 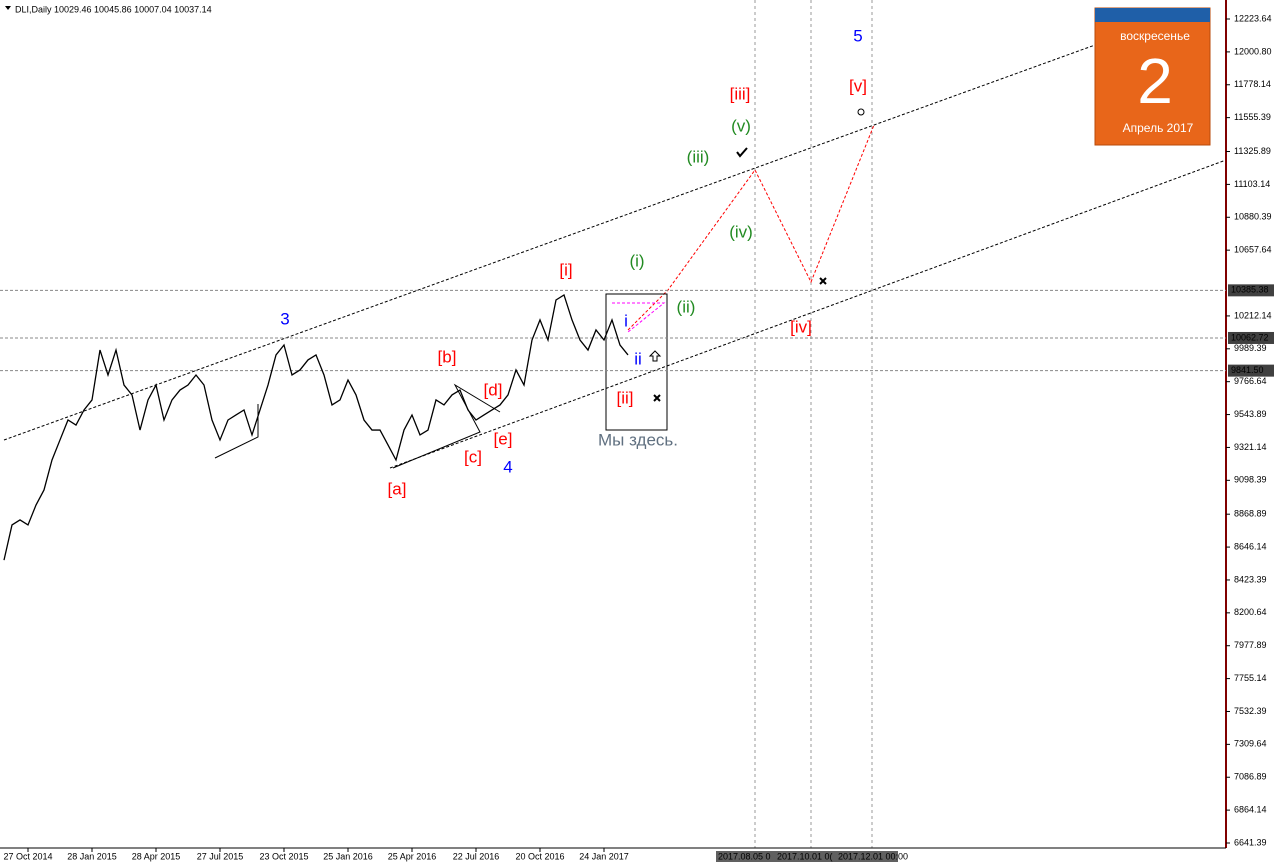 What do you see at coordinates (1250, 645) in the screenshot?
I see `y-tick-label: 7977.89` at bounding box center [1250, 645].